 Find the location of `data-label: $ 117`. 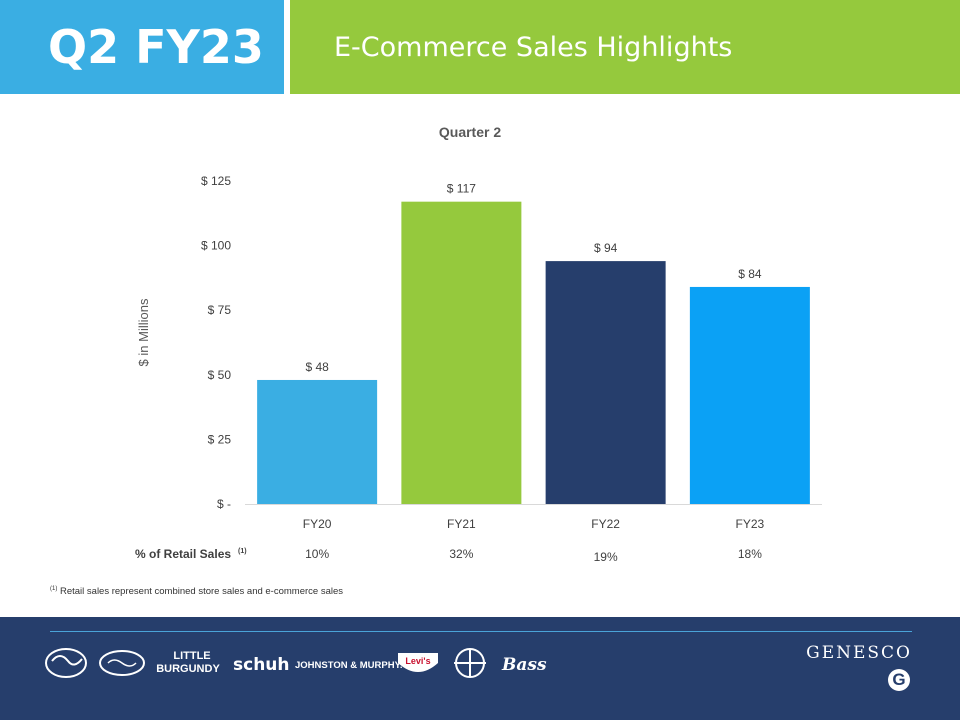

data-label: $ 117 is located at coordinates (461, 189).